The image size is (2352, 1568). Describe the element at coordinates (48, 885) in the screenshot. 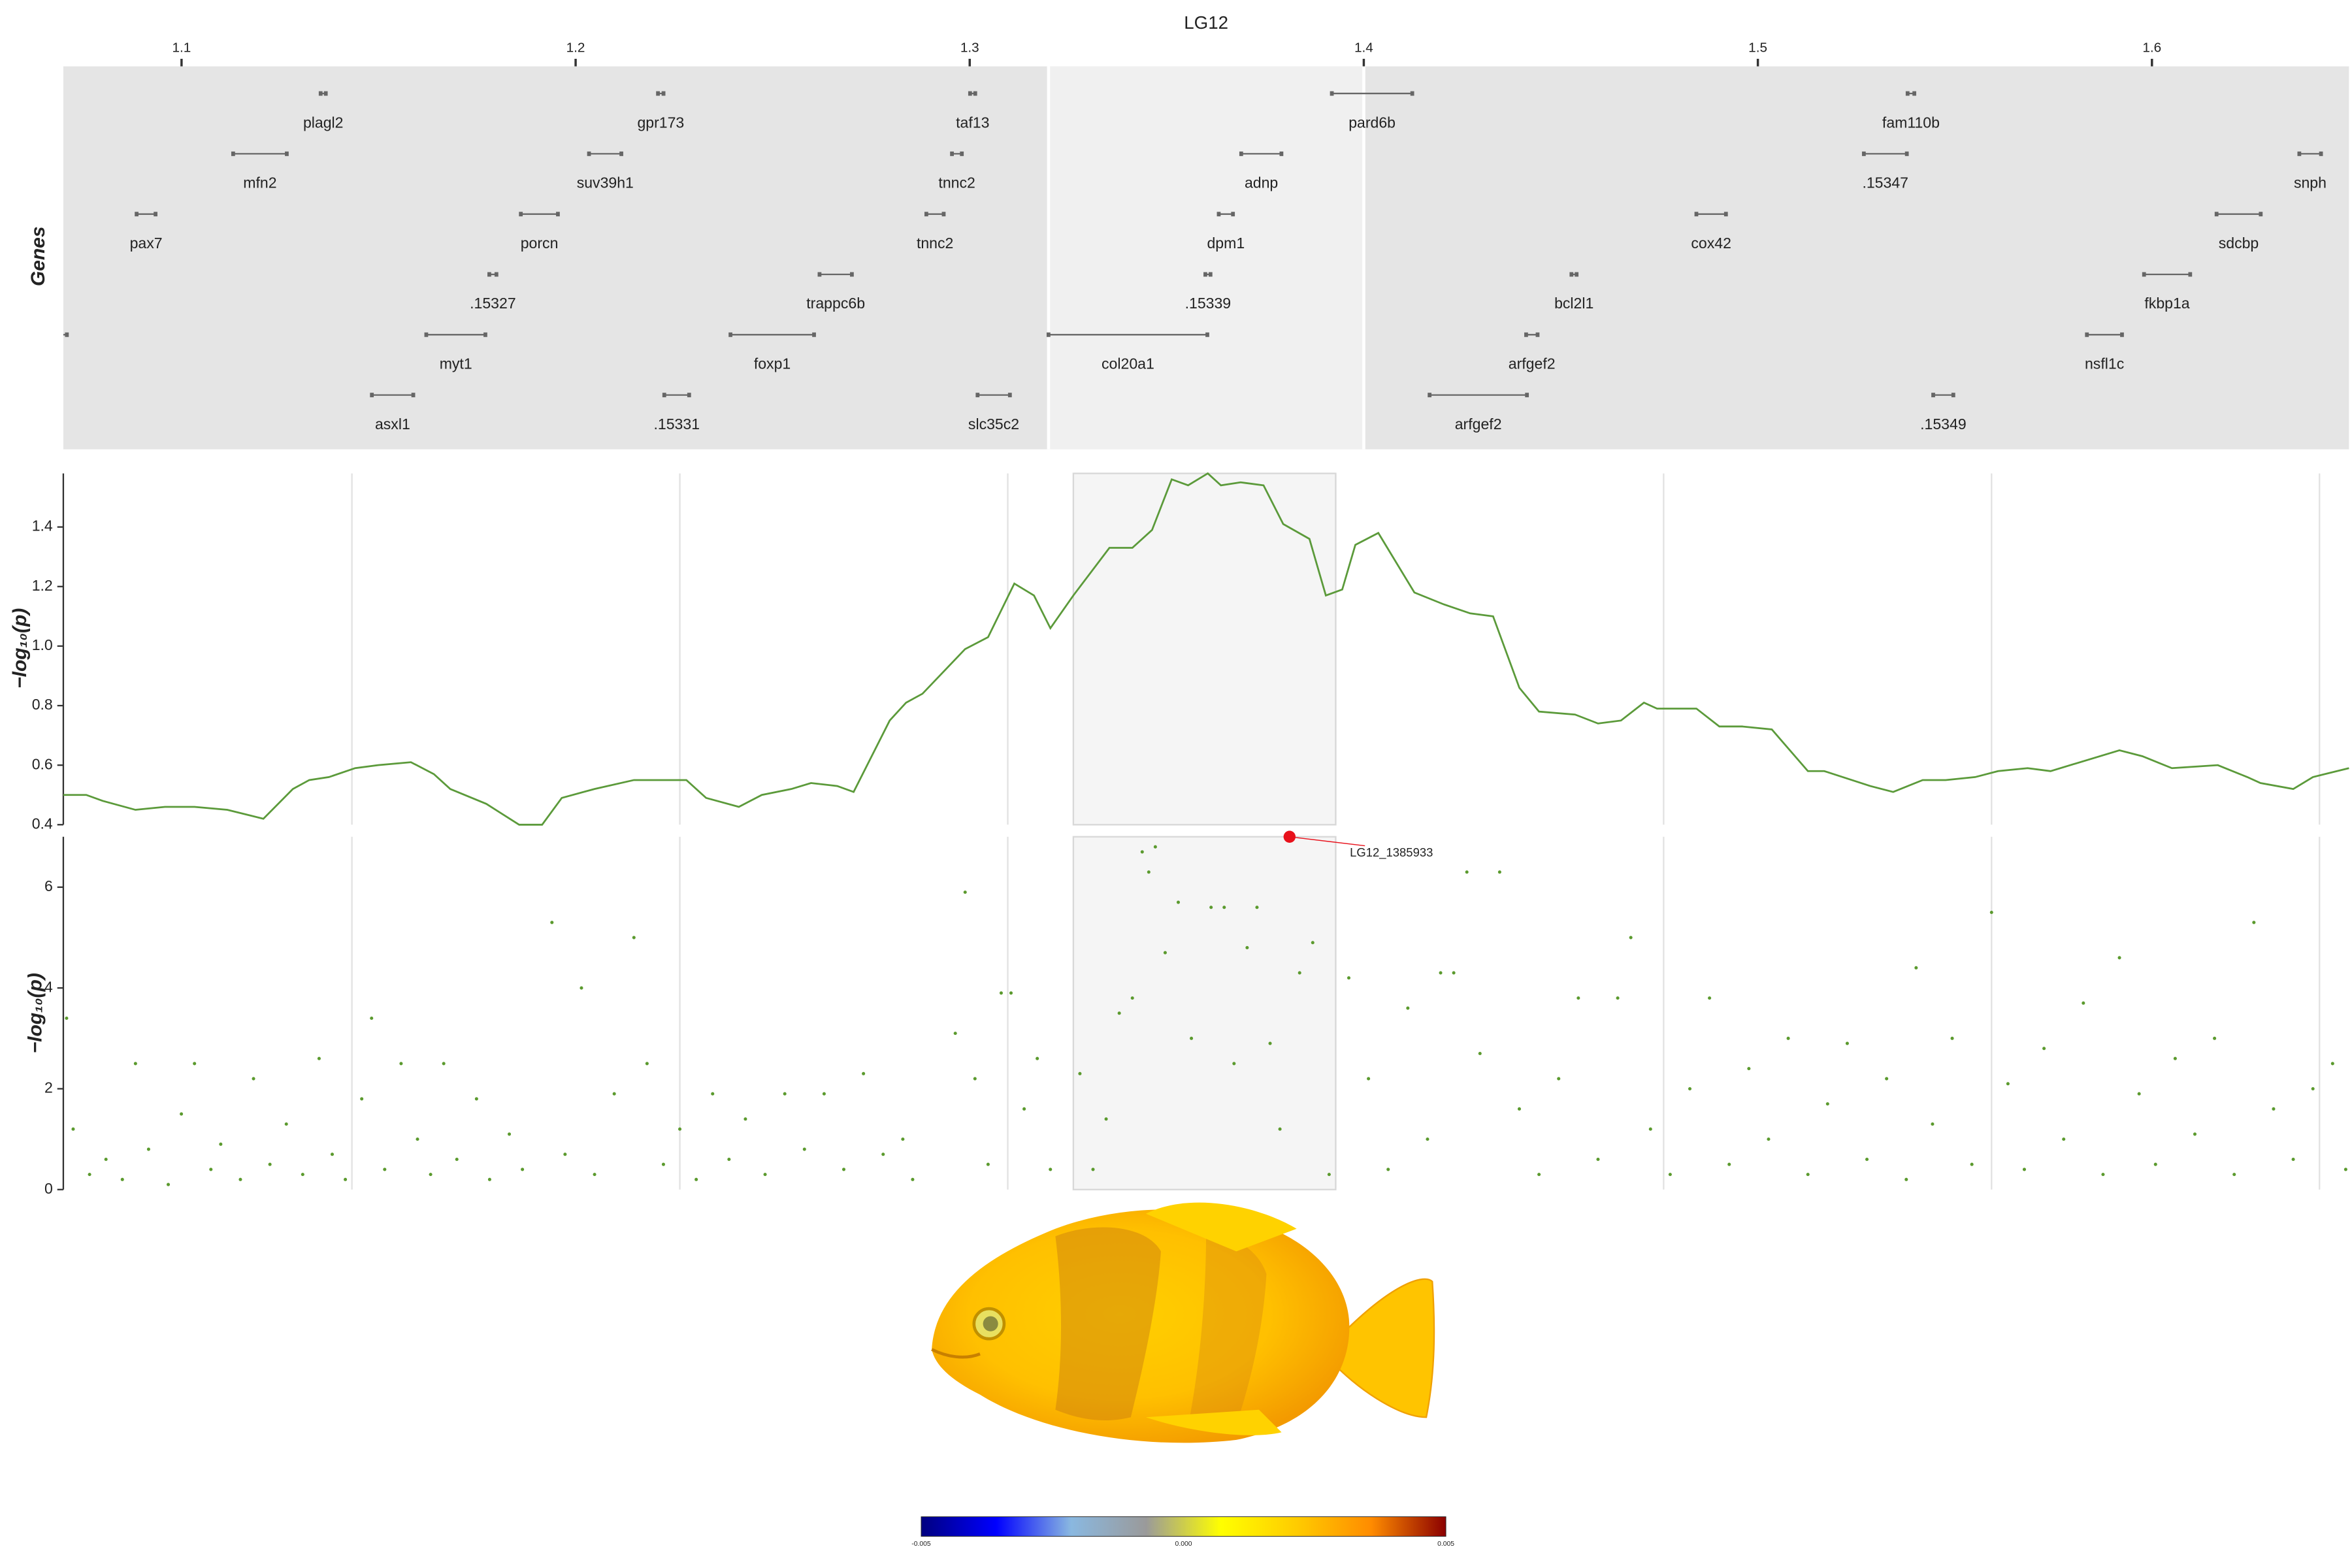

I see `y-tick-label: 6` at that location.